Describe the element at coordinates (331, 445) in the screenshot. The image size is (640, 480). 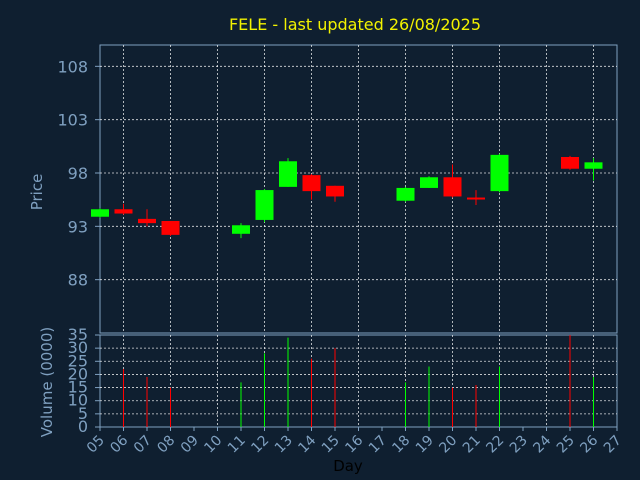
I see `x-tick-label: 15` at that location.